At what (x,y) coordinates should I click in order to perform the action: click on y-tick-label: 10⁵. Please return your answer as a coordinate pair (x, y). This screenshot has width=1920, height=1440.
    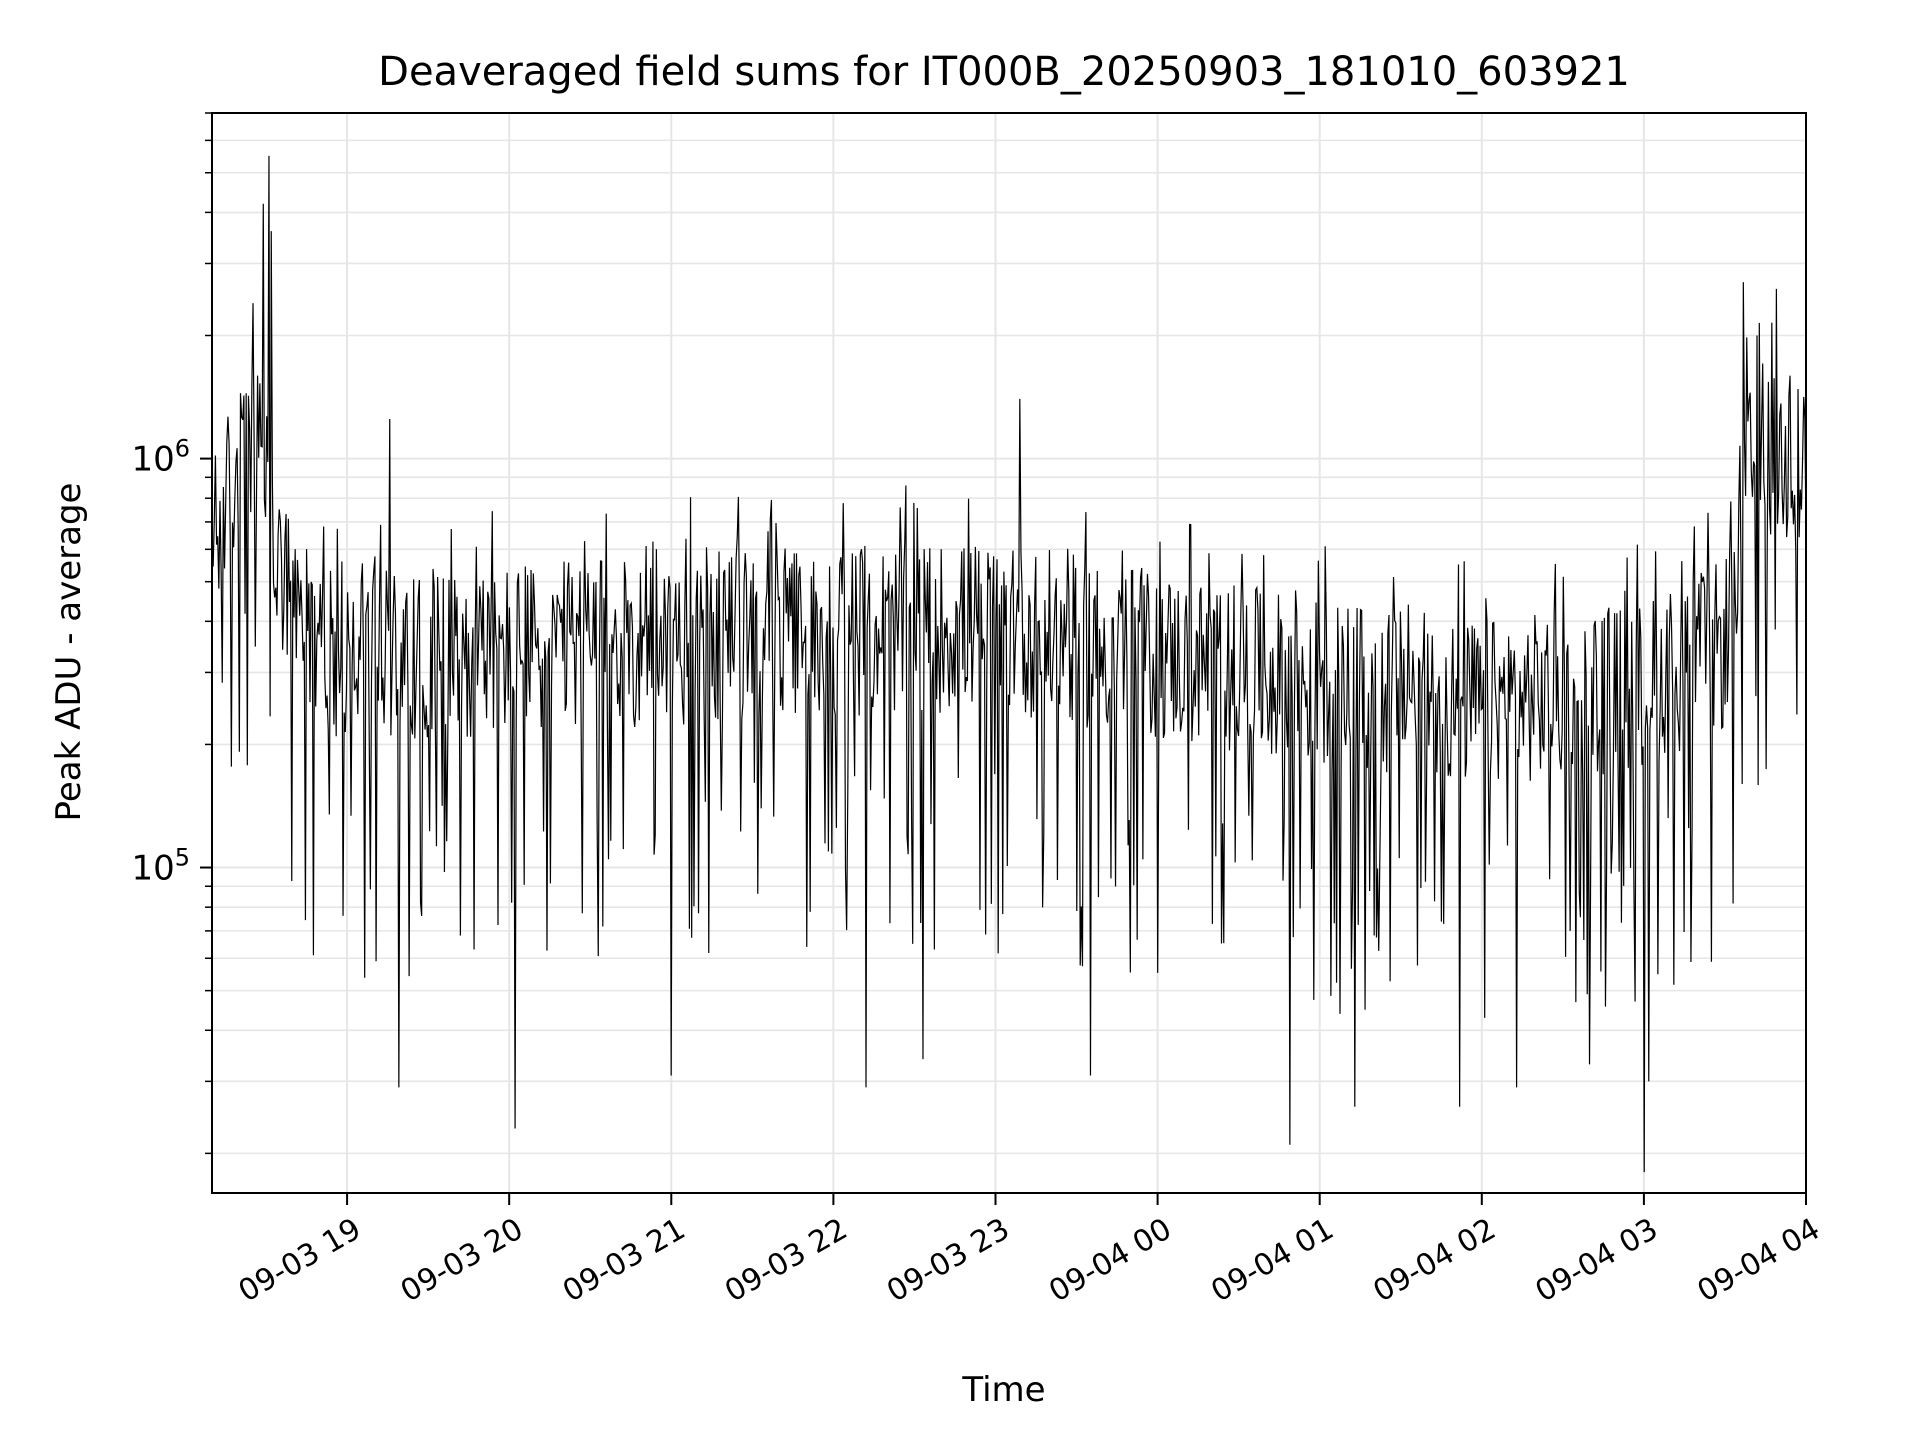
    Looking at the image, I should click on (160, 866).